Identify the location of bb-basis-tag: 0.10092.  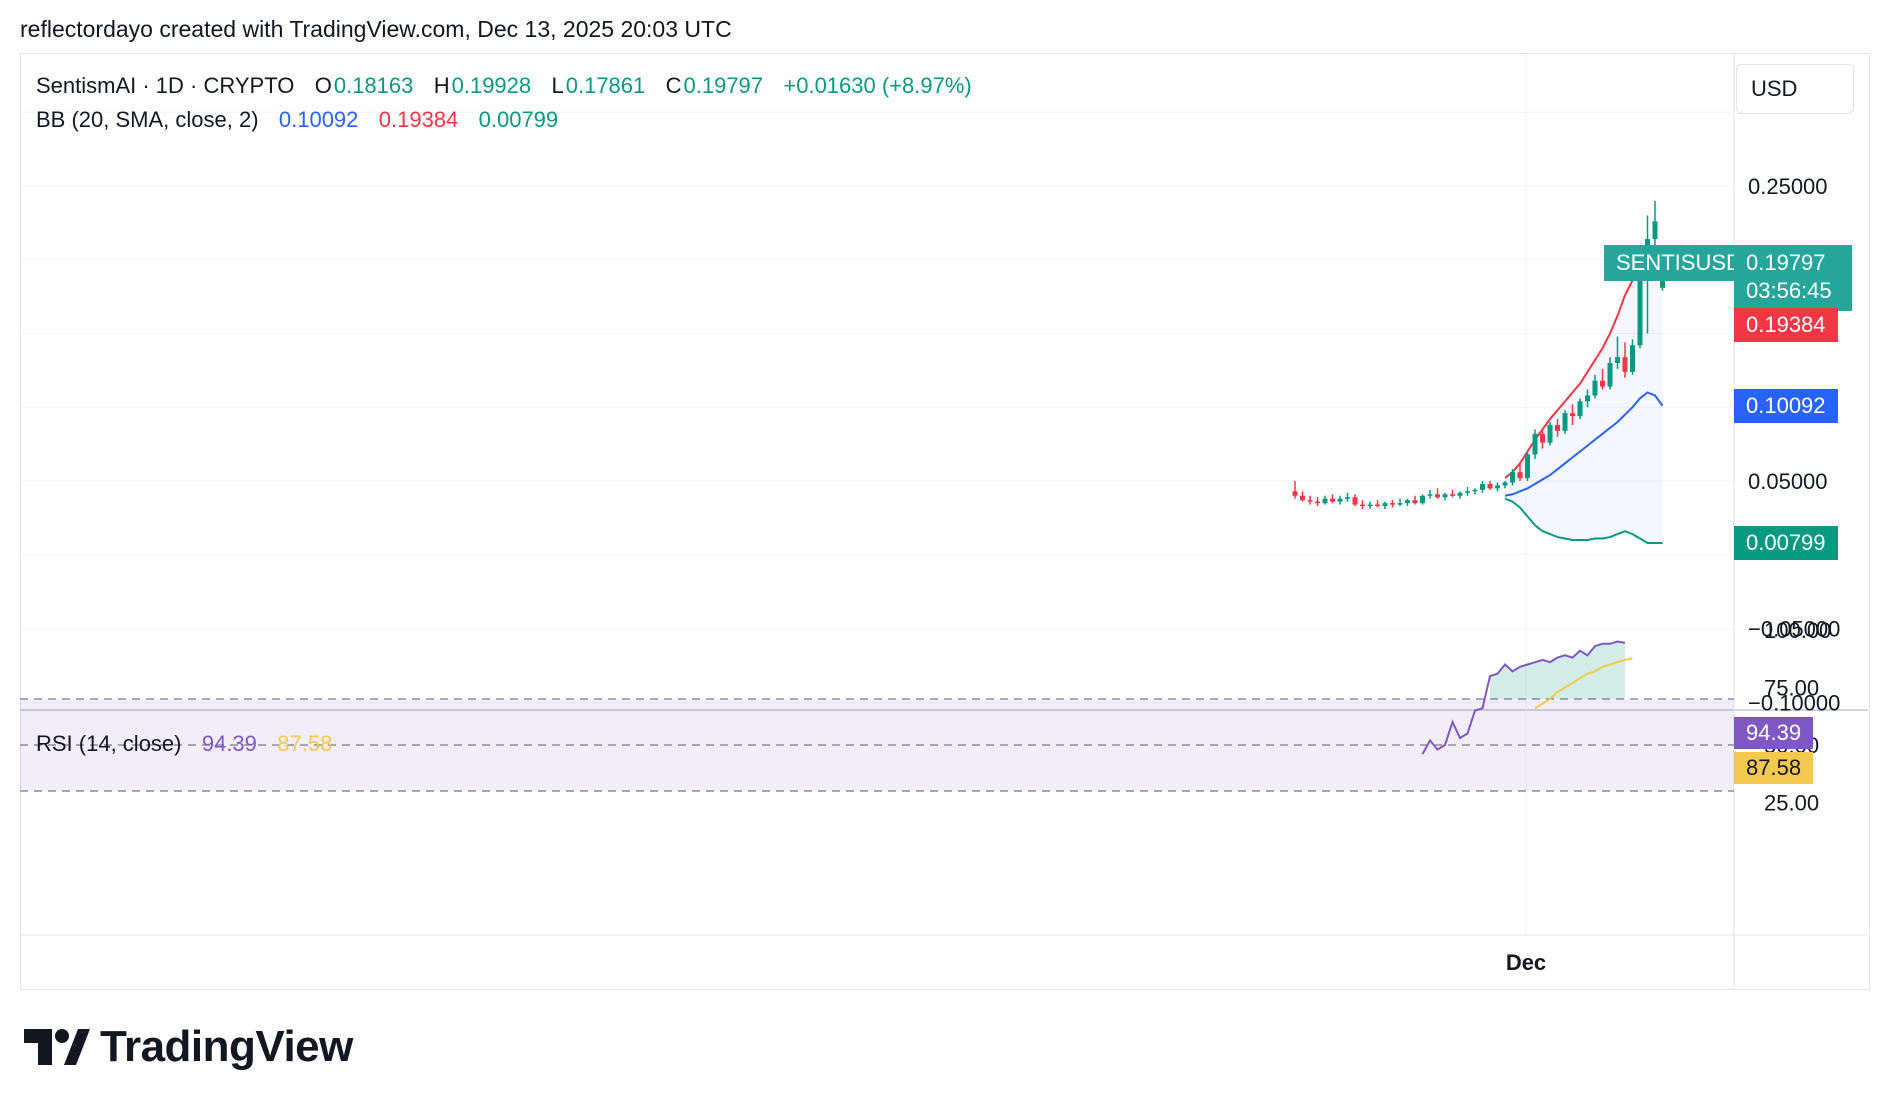
(1786, 406).